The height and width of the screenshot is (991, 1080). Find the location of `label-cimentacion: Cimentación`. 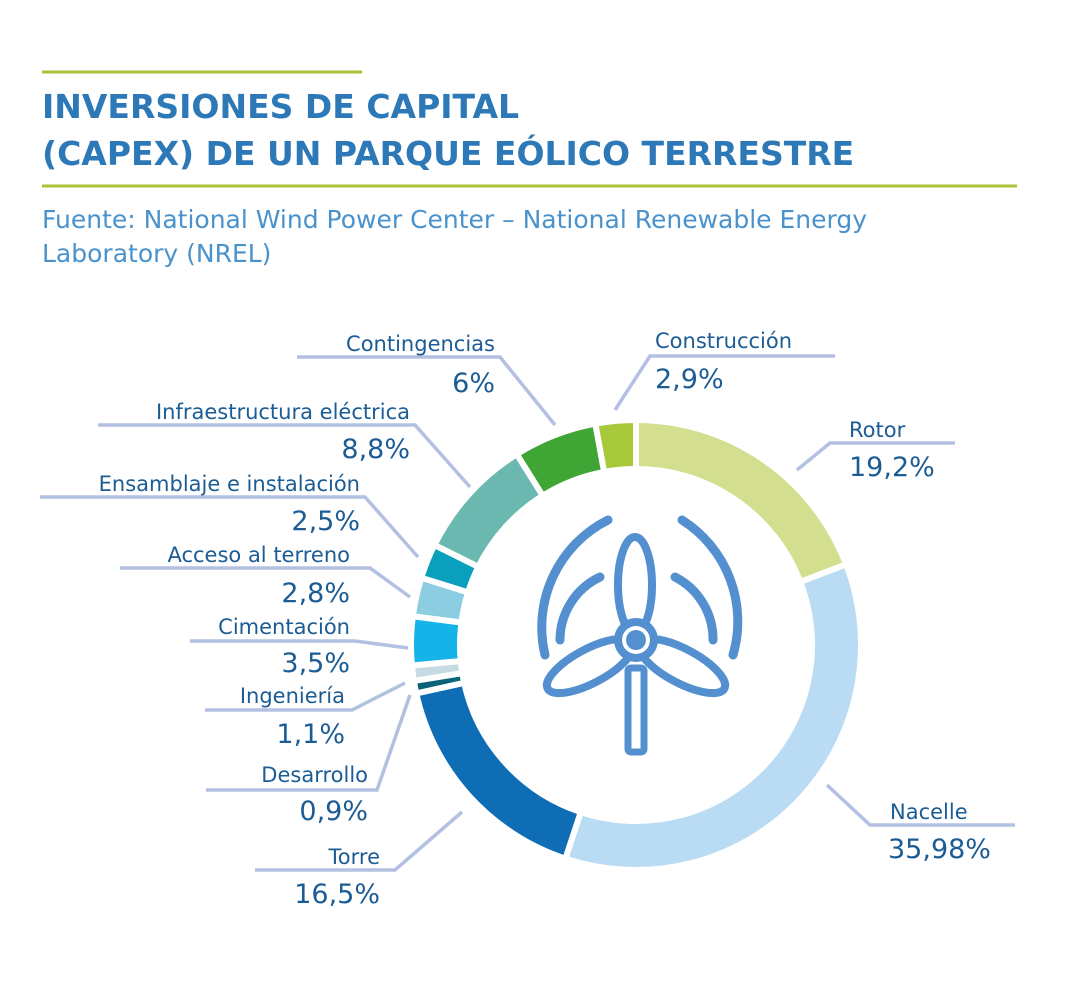

label-cimentacion: Cimentación is located at coordinates (284, 627).